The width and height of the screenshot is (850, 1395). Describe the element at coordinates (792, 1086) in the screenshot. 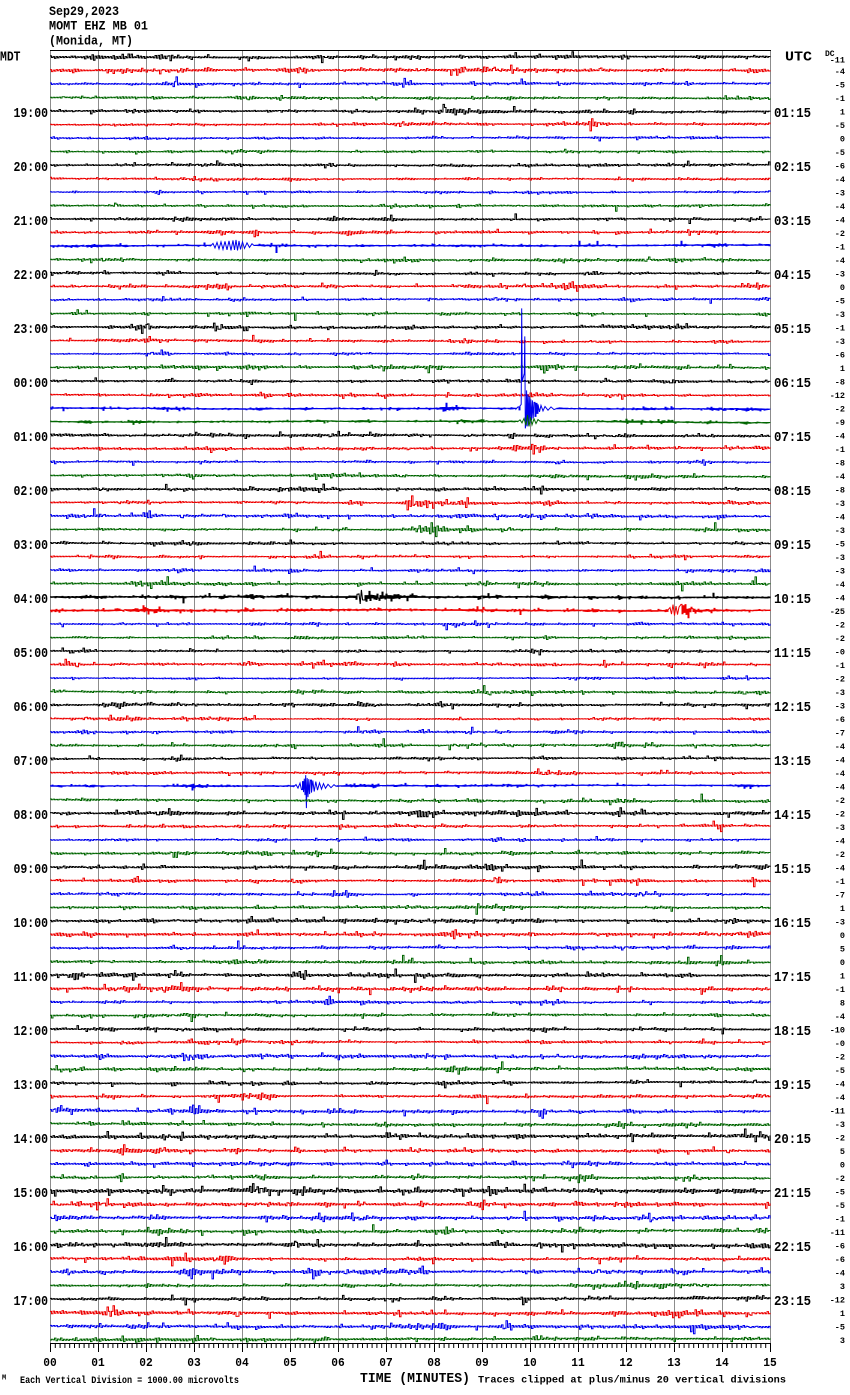

I see `svg-text: 19:15` at that location.